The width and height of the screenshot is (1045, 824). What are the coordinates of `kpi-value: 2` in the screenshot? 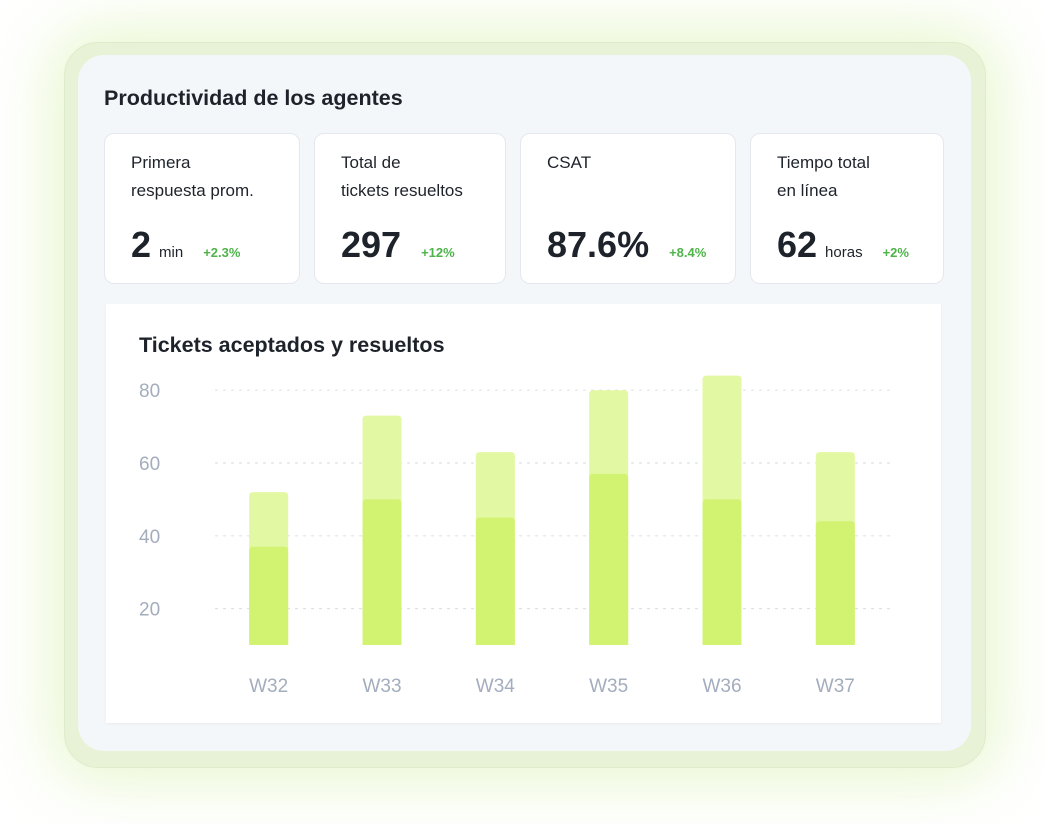 It's located at (141, 244).